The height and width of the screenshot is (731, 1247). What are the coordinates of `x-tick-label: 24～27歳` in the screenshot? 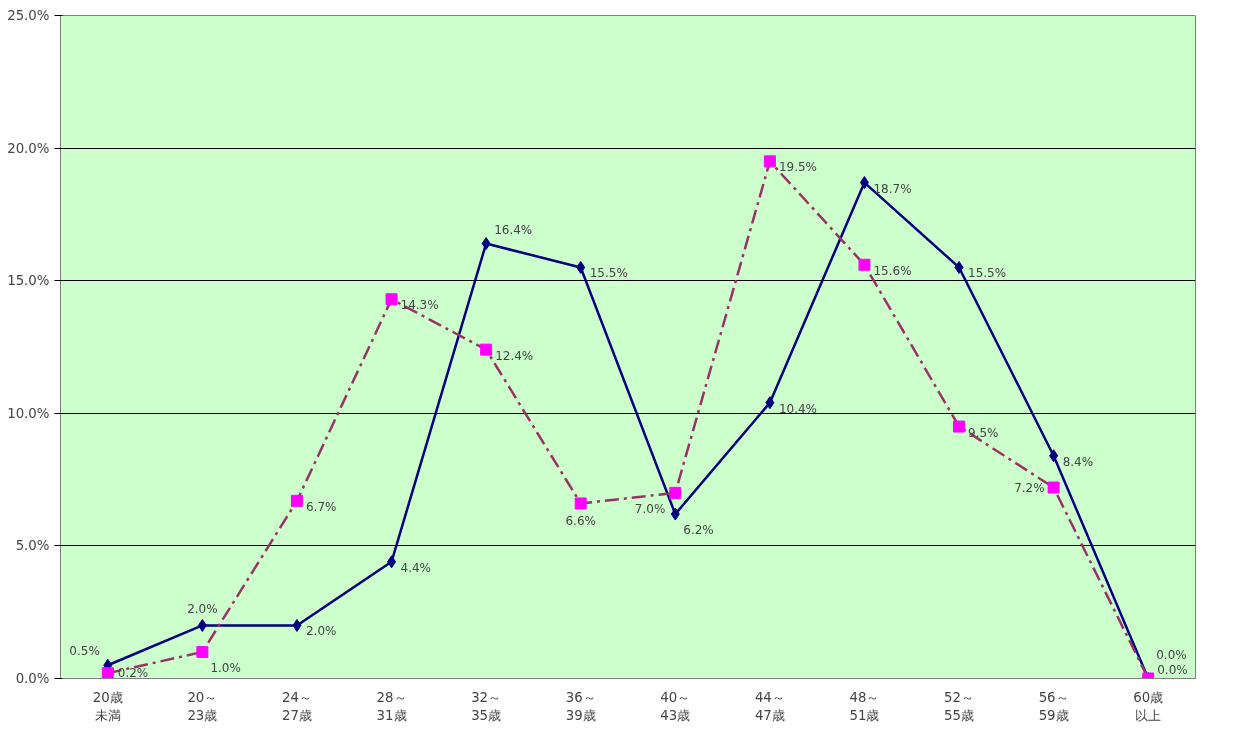 It's located at (296, 706).